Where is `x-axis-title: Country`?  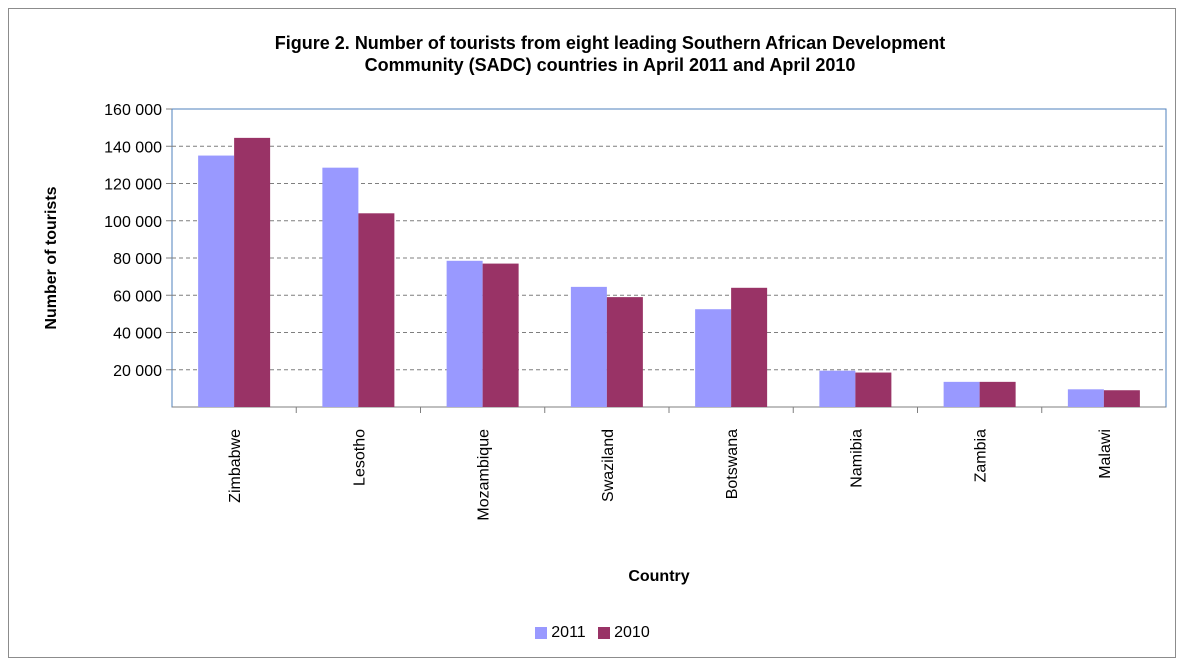
x-axis-title: Country is located at coordinates (658, 576).